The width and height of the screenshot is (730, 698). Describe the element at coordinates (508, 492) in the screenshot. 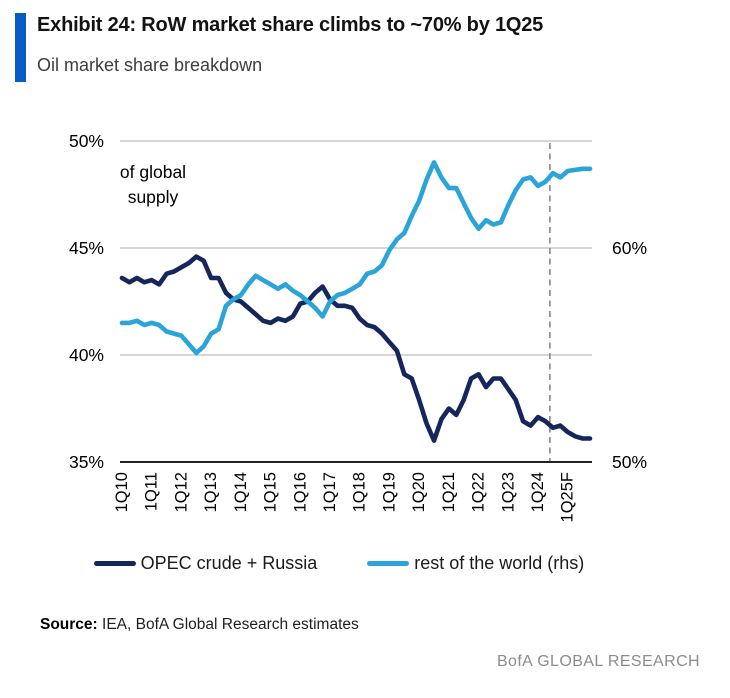

I see `x-axis-tick-label: 1Q23` at that location.